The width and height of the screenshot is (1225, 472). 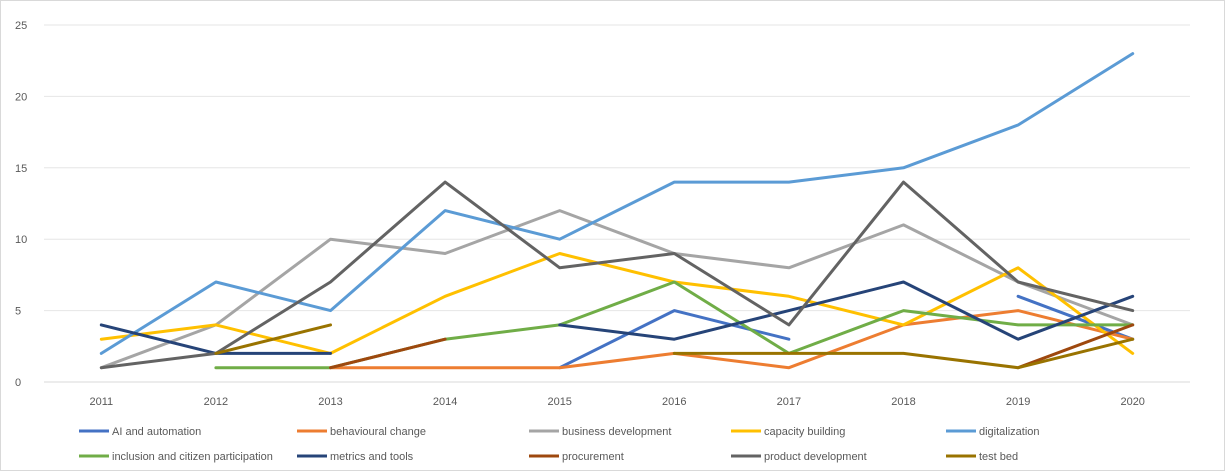 I want to click on x-tick-label: 2020, so click(x=1132, y=402).